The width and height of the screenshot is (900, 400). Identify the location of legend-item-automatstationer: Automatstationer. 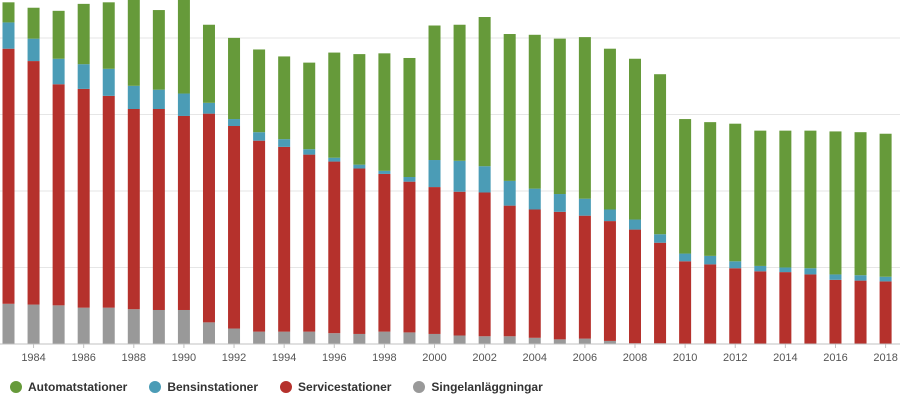
(68, 387).